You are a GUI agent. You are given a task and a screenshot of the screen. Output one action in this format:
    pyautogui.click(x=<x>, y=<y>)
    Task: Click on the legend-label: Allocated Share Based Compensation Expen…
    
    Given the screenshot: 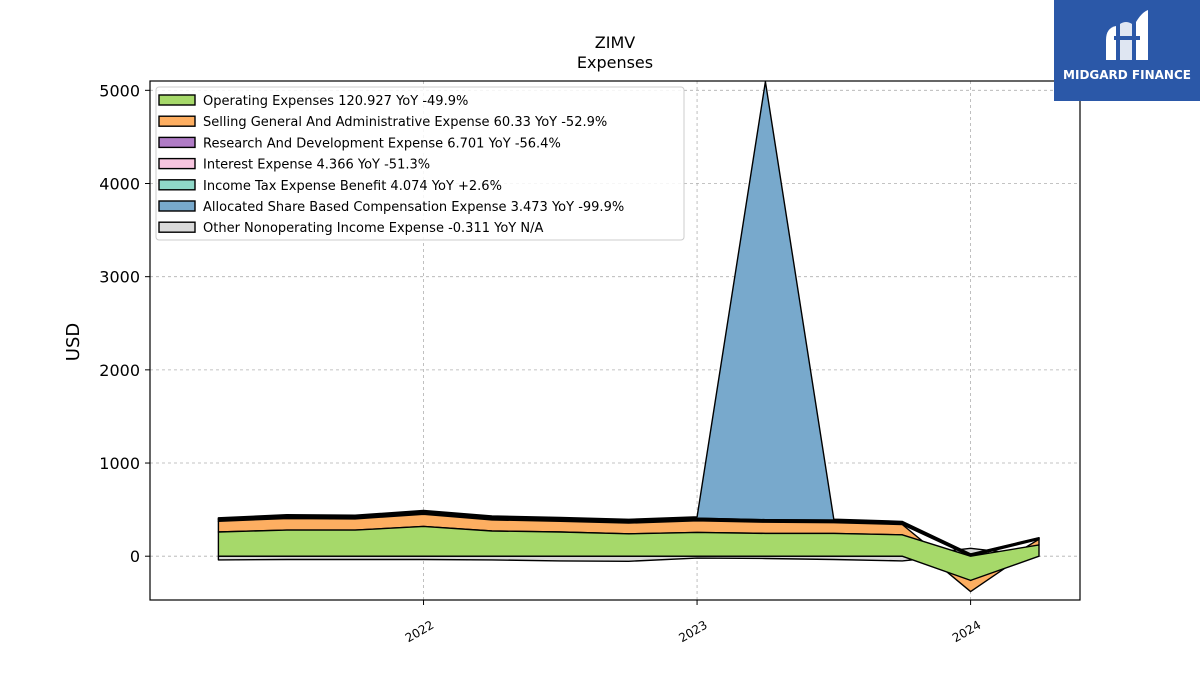 What is the action you would take?
    pyautogui.click(x=413, y=207)
    